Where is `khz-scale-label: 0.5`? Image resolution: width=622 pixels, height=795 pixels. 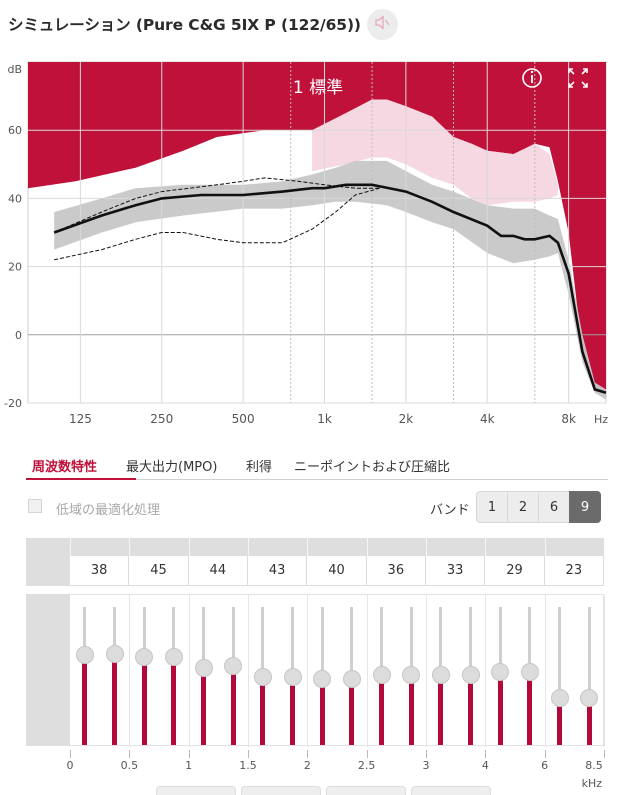
khz-scale-label: 0.5 is located at coordinates (129, 765).